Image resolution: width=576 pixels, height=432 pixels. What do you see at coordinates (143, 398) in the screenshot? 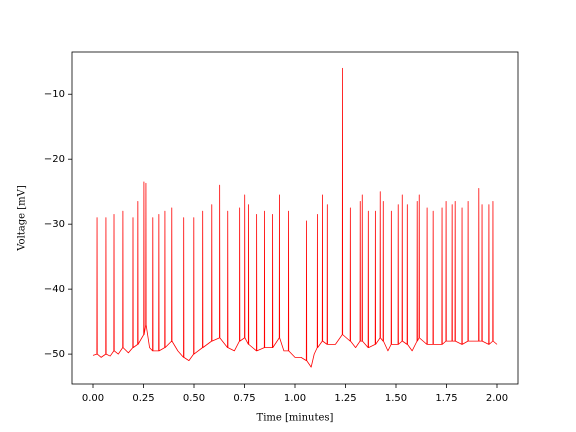
I see `x-tick-label: 0.25` at bounding box center [143, 398].